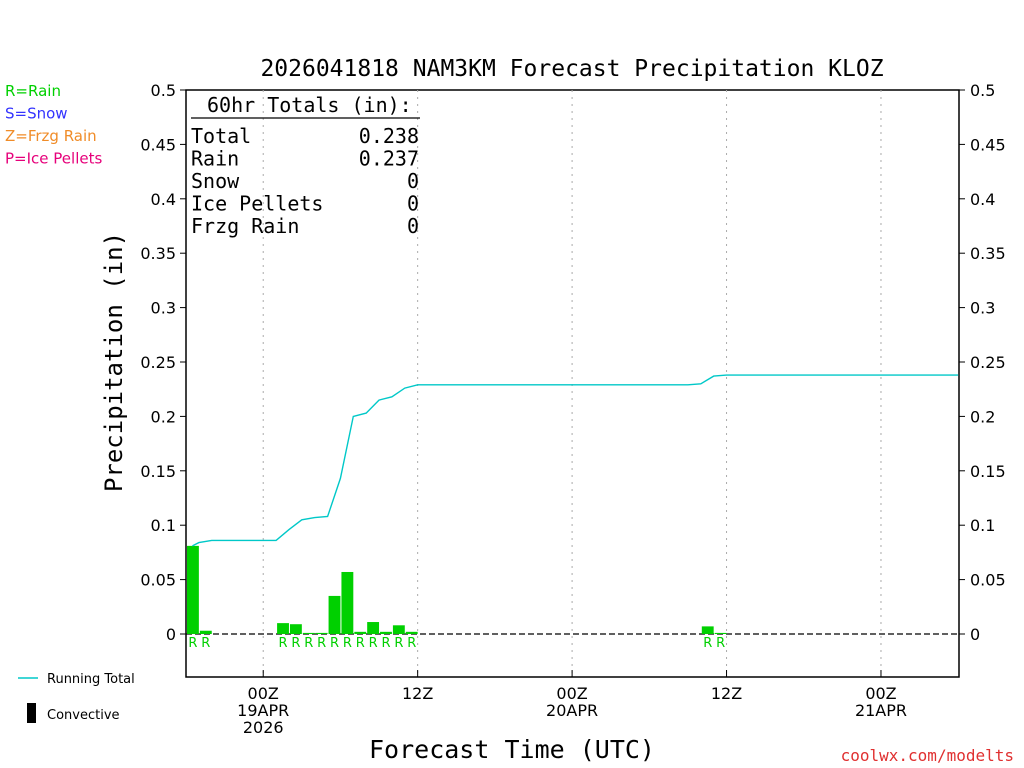  What do you see at coordinates (163, 199) in the screenshot?
I see `y-tick-label: 0.4` at bounding box center [163, 199].